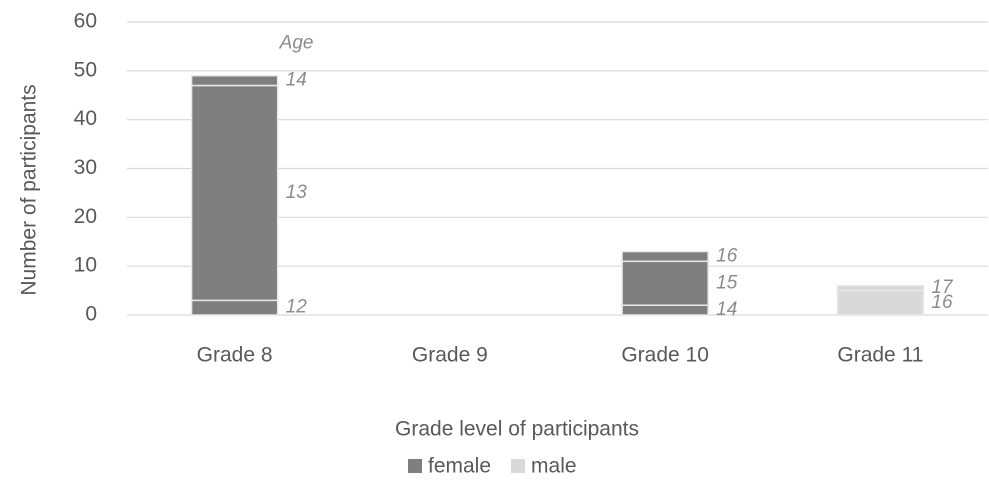 This screenshot has width=989, height=483. Describe the element at coordinates (91, 314) in the screenshot. I see `y-tick-label: 0` at that location.